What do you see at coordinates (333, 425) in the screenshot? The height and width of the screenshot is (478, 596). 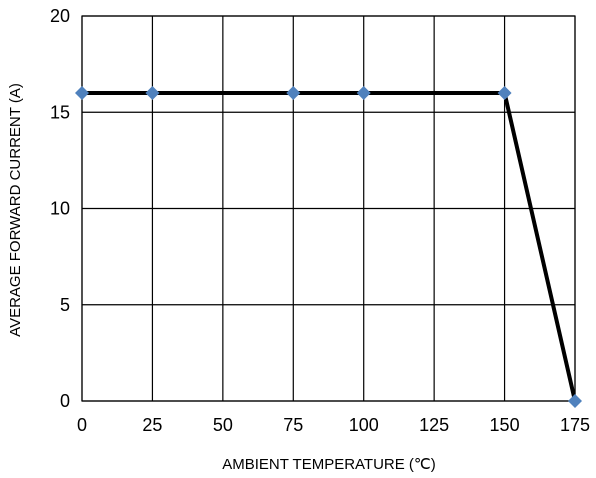 I see `x-tick-labels: 0 25 50 75 100 125 150 175` at bounding box center [333, 425].